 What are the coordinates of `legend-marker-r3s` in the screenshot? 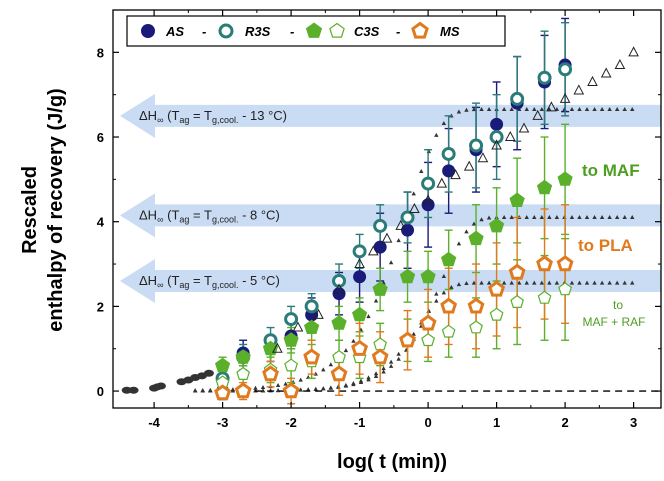 It's located at (226, 31).